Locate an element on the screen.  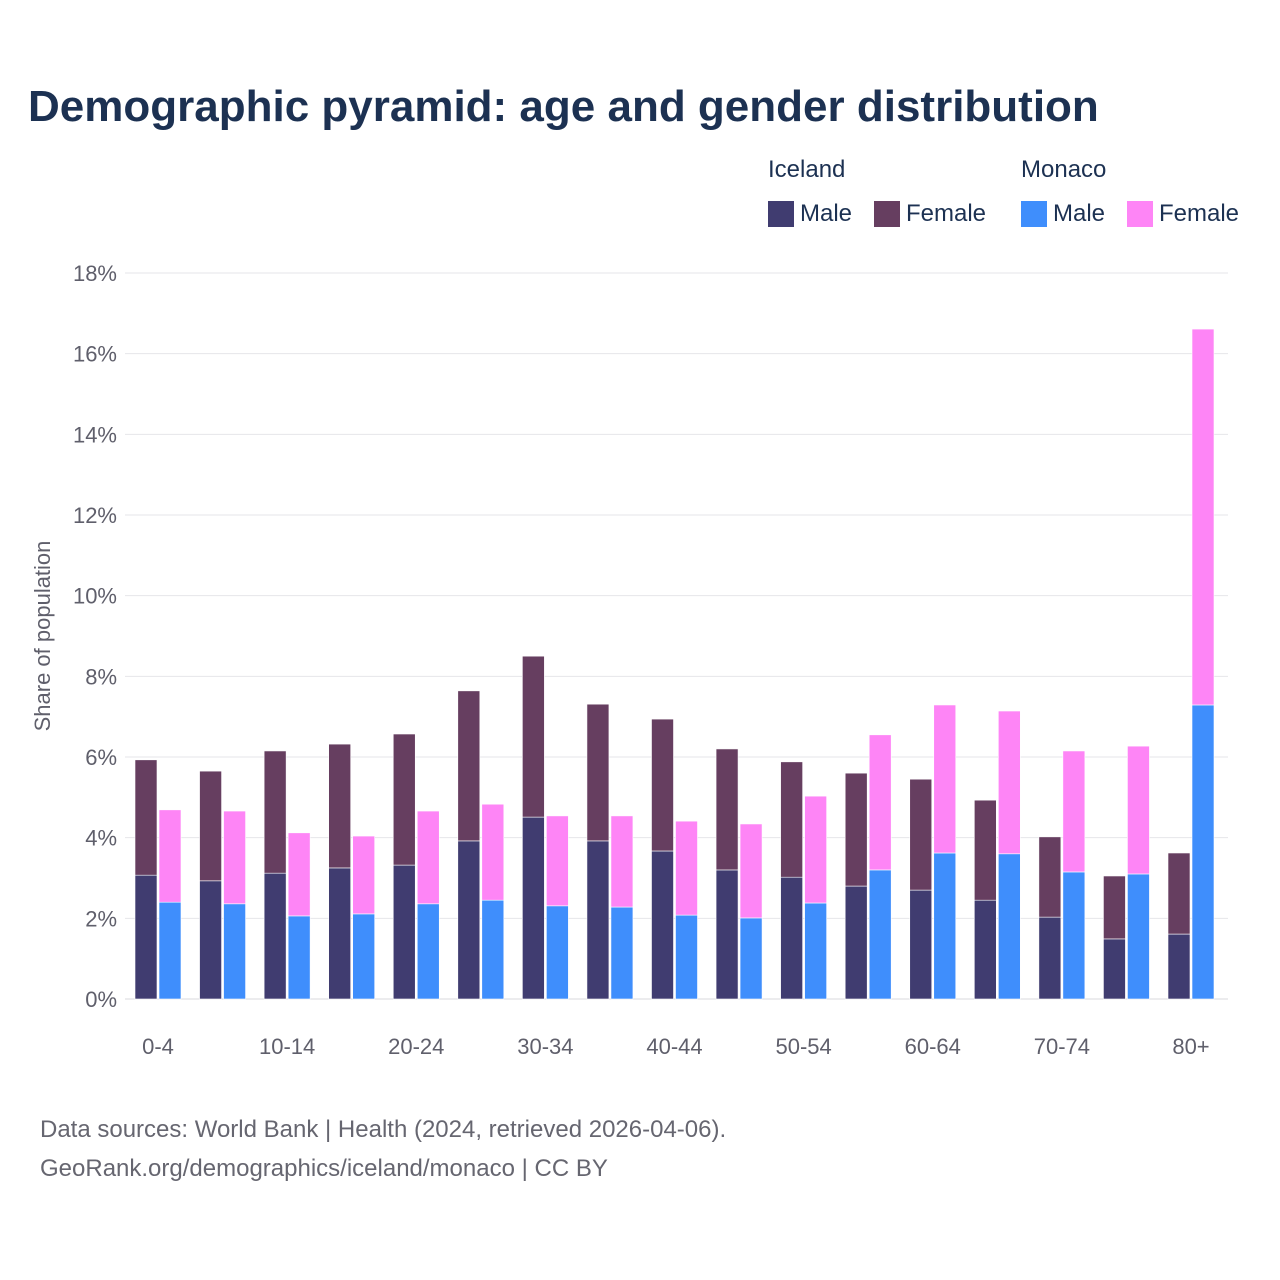
y-tick-label: 2% is located at coordinates (101, 918).